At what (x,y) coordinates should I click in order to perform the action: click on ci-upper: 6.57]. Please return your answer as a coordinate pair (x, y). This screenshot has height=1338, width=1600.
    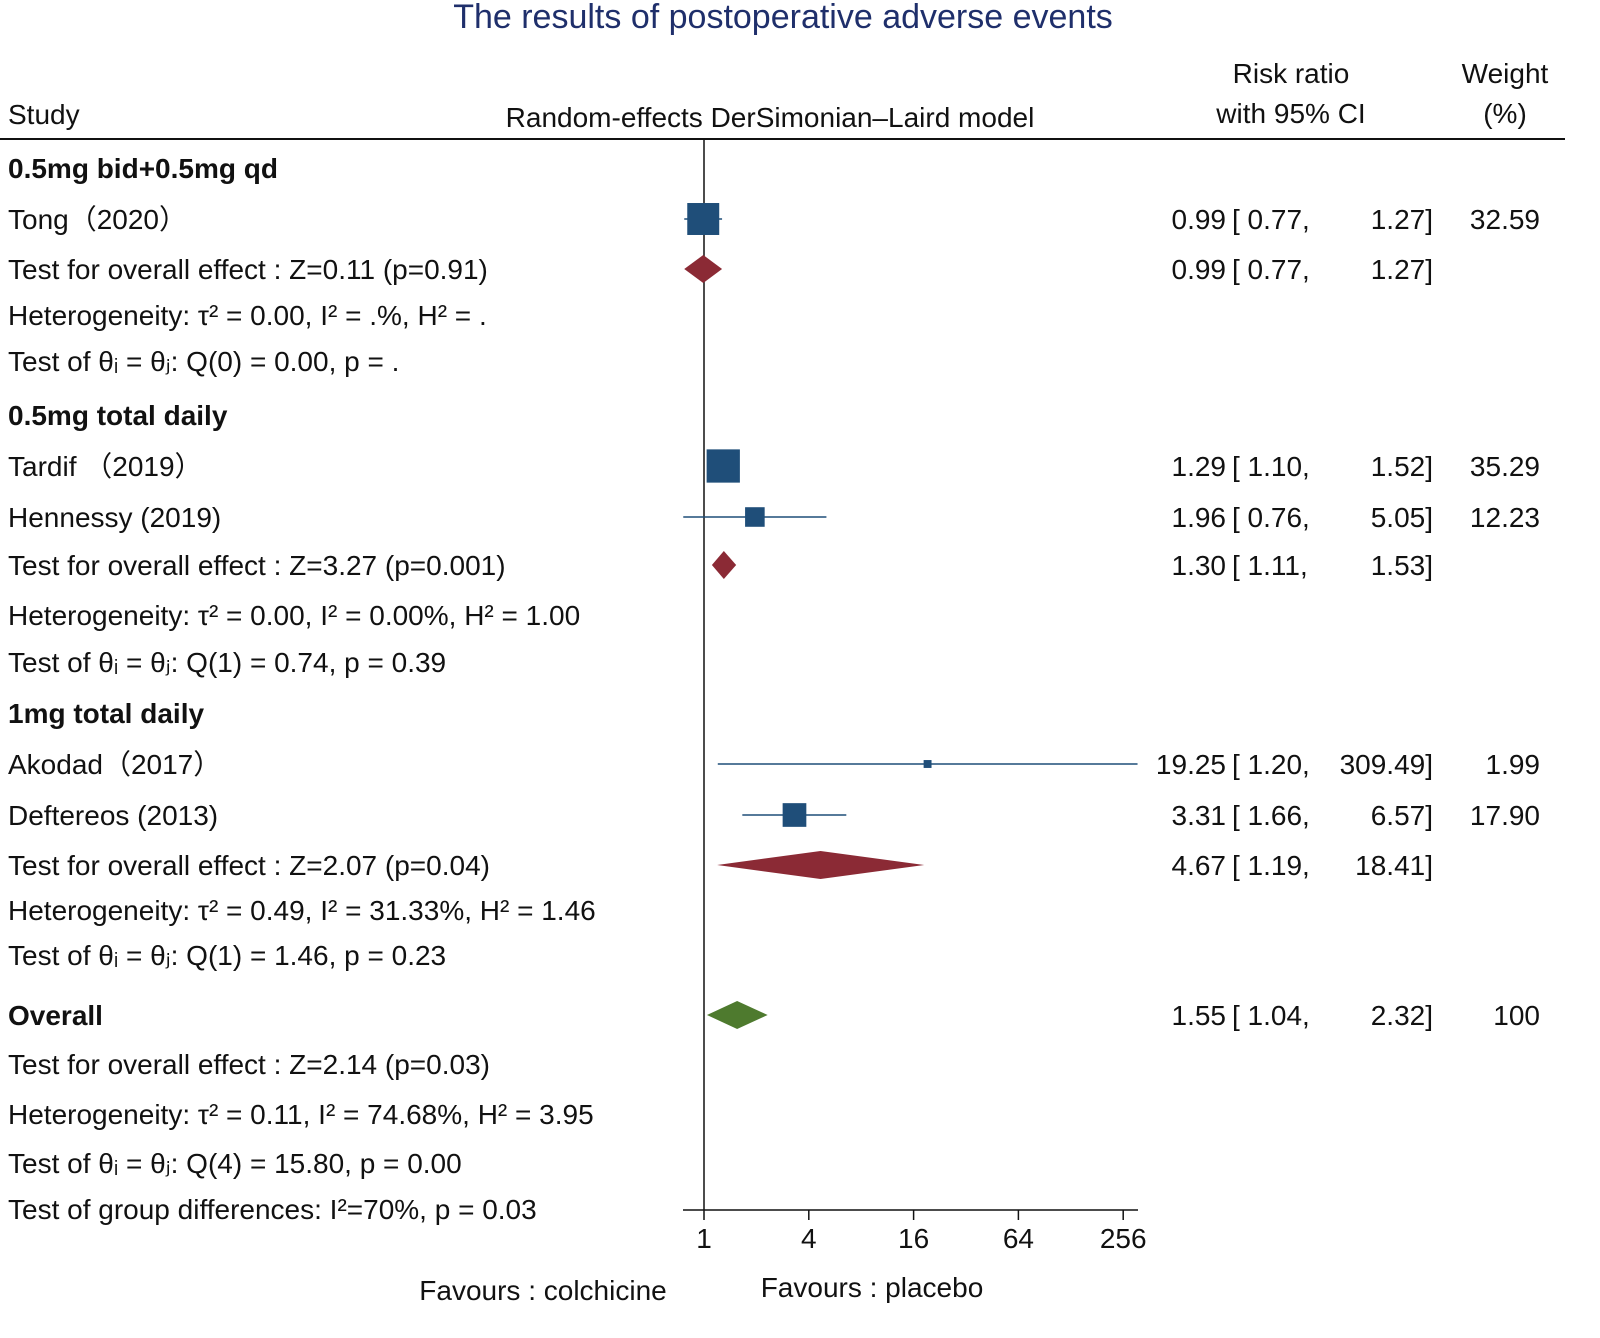
    Looking at the image, I should click on (1402, 815).